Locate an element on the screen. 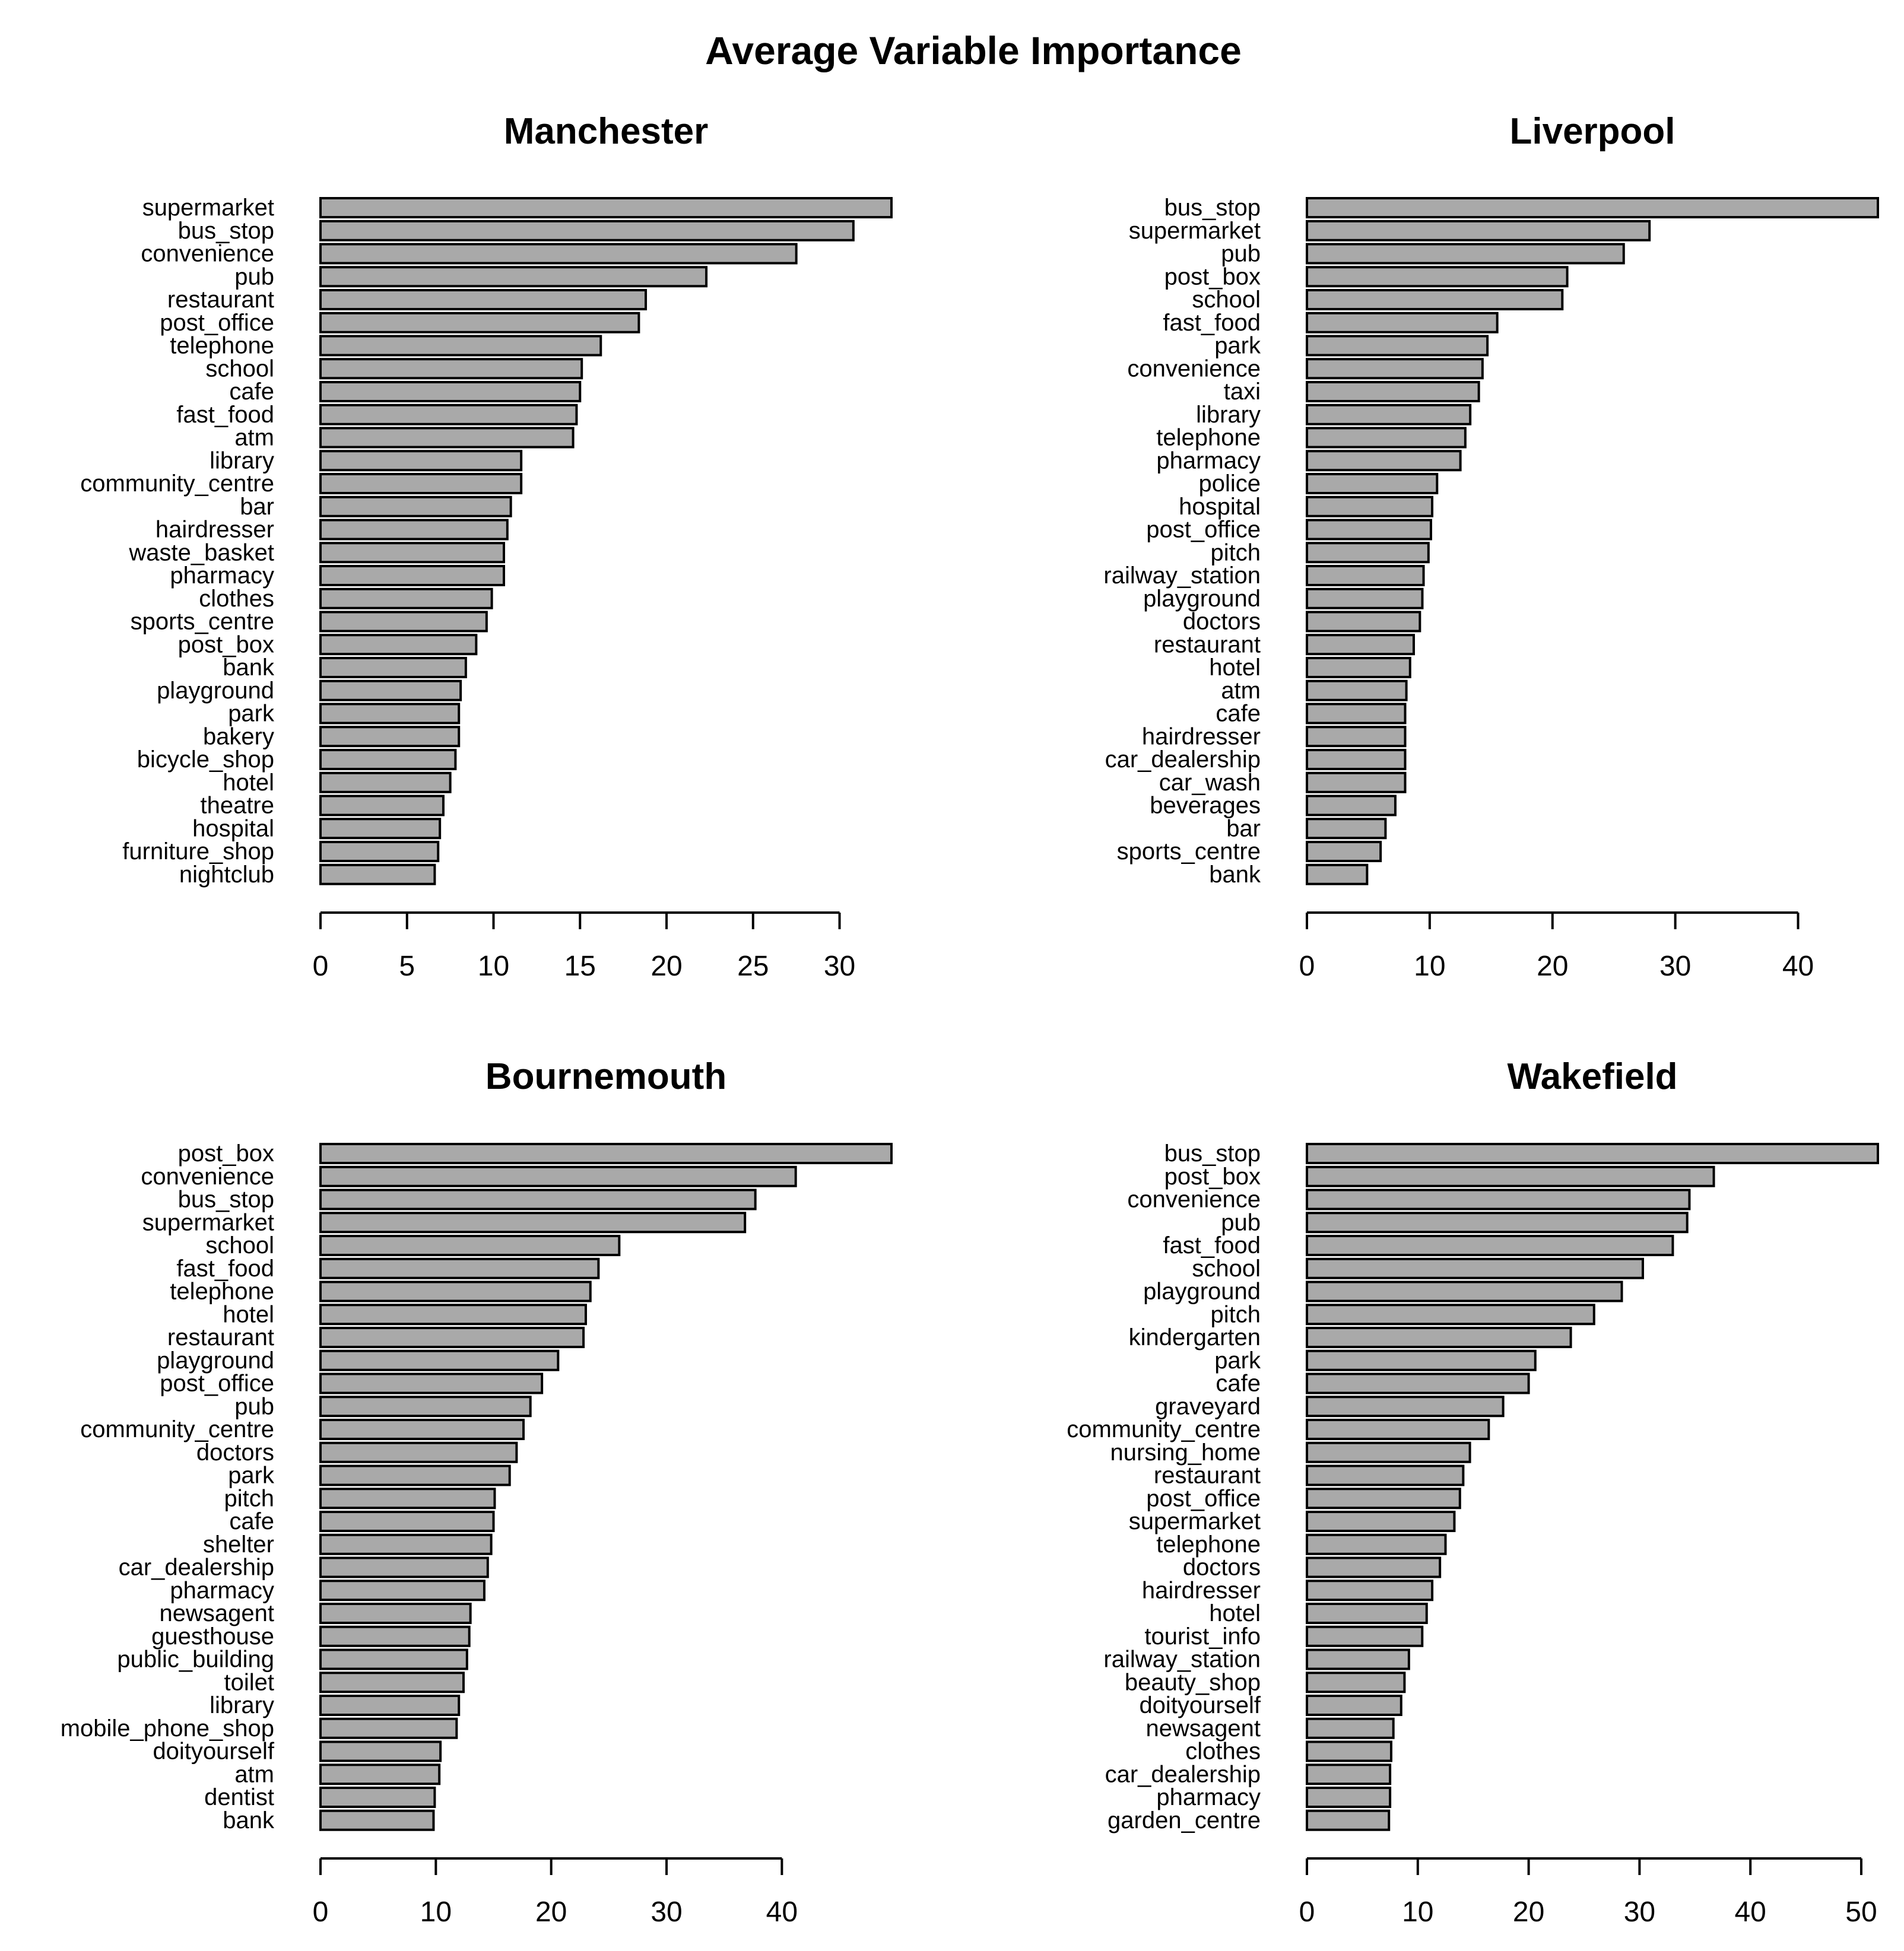 This screenshot has width=1904, height=1951. category-label: tourist_info is located at coordinates (1202, 1636).